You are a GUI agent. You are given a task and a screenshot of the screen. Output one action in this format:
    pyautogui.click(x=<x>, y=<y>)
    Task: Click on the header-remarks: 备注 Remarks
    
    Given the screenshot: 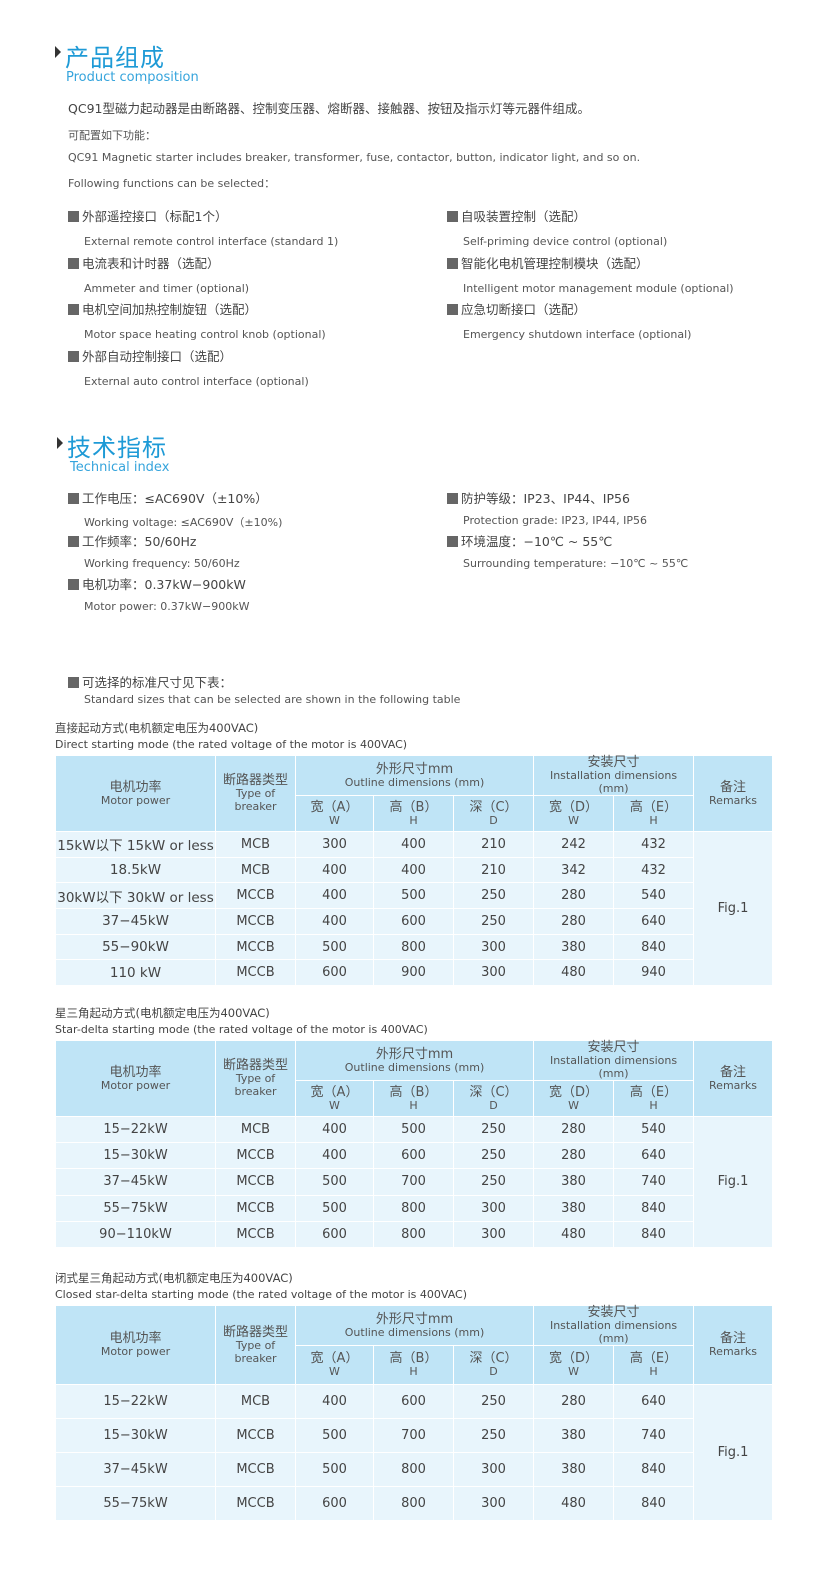 What is the action you would take?
    pyautogui.click(x=733, y=1078)
    